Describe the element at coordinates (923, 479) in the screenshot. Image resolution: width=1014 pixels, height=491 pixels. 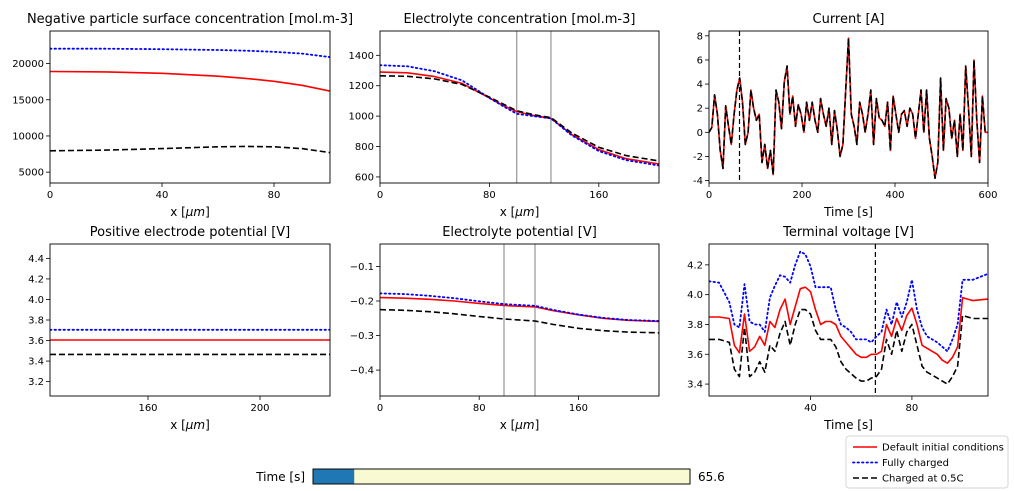
I see `legend-label: Charged at 0.5C` at that location.